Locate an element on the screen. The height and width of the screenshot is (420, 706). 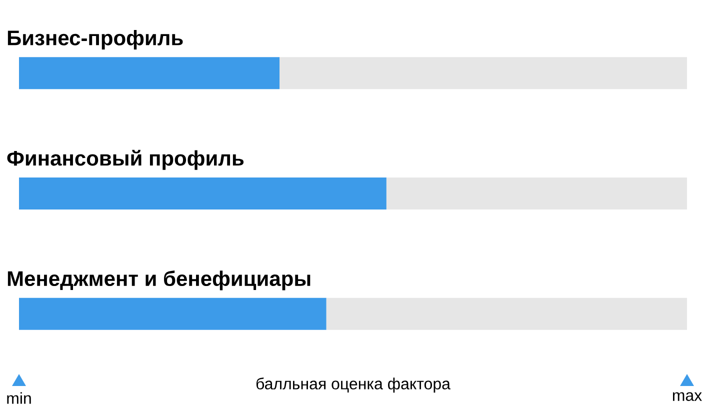
x-axis-title: балльная оценка фактора is located at coordinates (353, 385).